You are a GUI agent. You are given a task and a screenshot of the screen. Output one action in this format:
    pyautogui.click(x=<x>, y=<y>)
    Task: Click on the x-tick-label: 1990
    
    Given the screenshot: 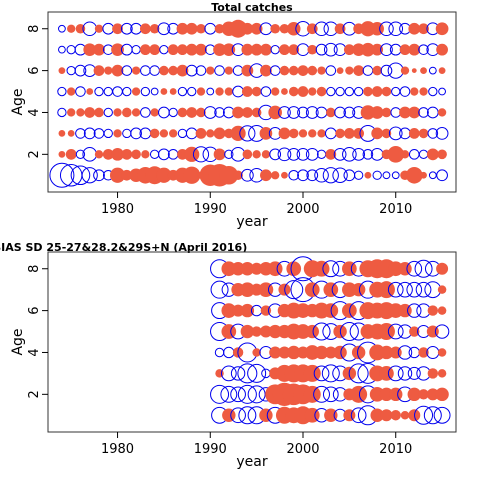 What is the action you would take?
    pyautogui.click(x=210, y=209)
    